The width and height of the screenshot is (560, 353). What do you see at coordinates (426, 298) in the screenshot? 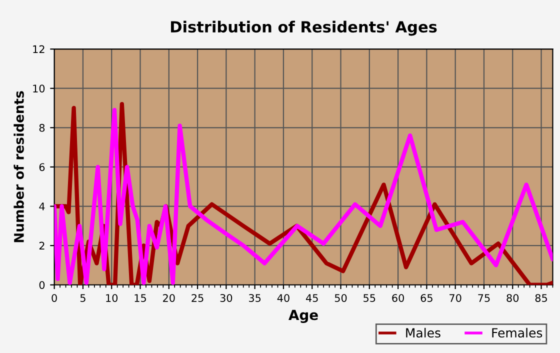
I see `x-tick-label: 65` at bounding box center [426, 298].